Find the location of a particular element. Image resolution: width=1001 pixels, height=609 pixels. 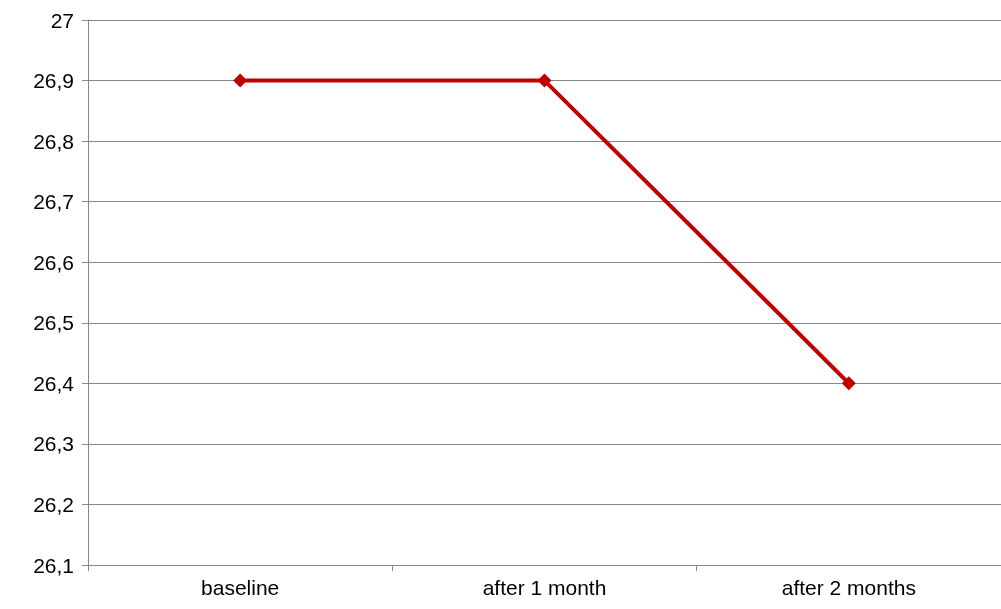

y-tick-label: 26,5 is located at coordinates (53, 323).